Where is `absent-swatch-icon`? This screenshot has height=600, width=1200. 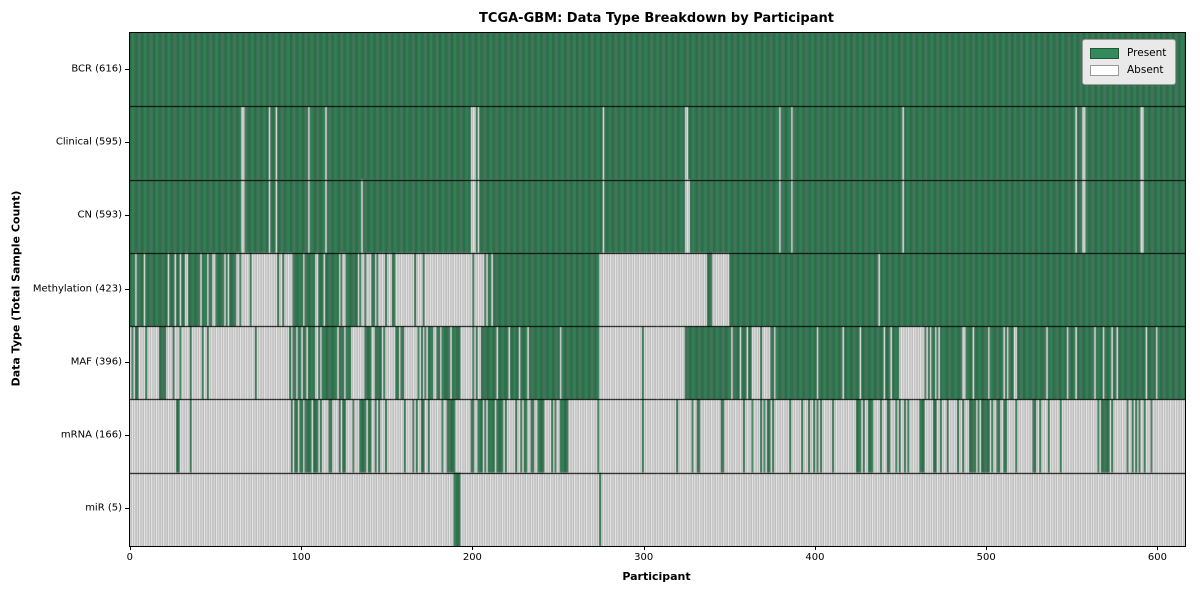
absent-swatch-icon is located at coordinates (1104, 70).